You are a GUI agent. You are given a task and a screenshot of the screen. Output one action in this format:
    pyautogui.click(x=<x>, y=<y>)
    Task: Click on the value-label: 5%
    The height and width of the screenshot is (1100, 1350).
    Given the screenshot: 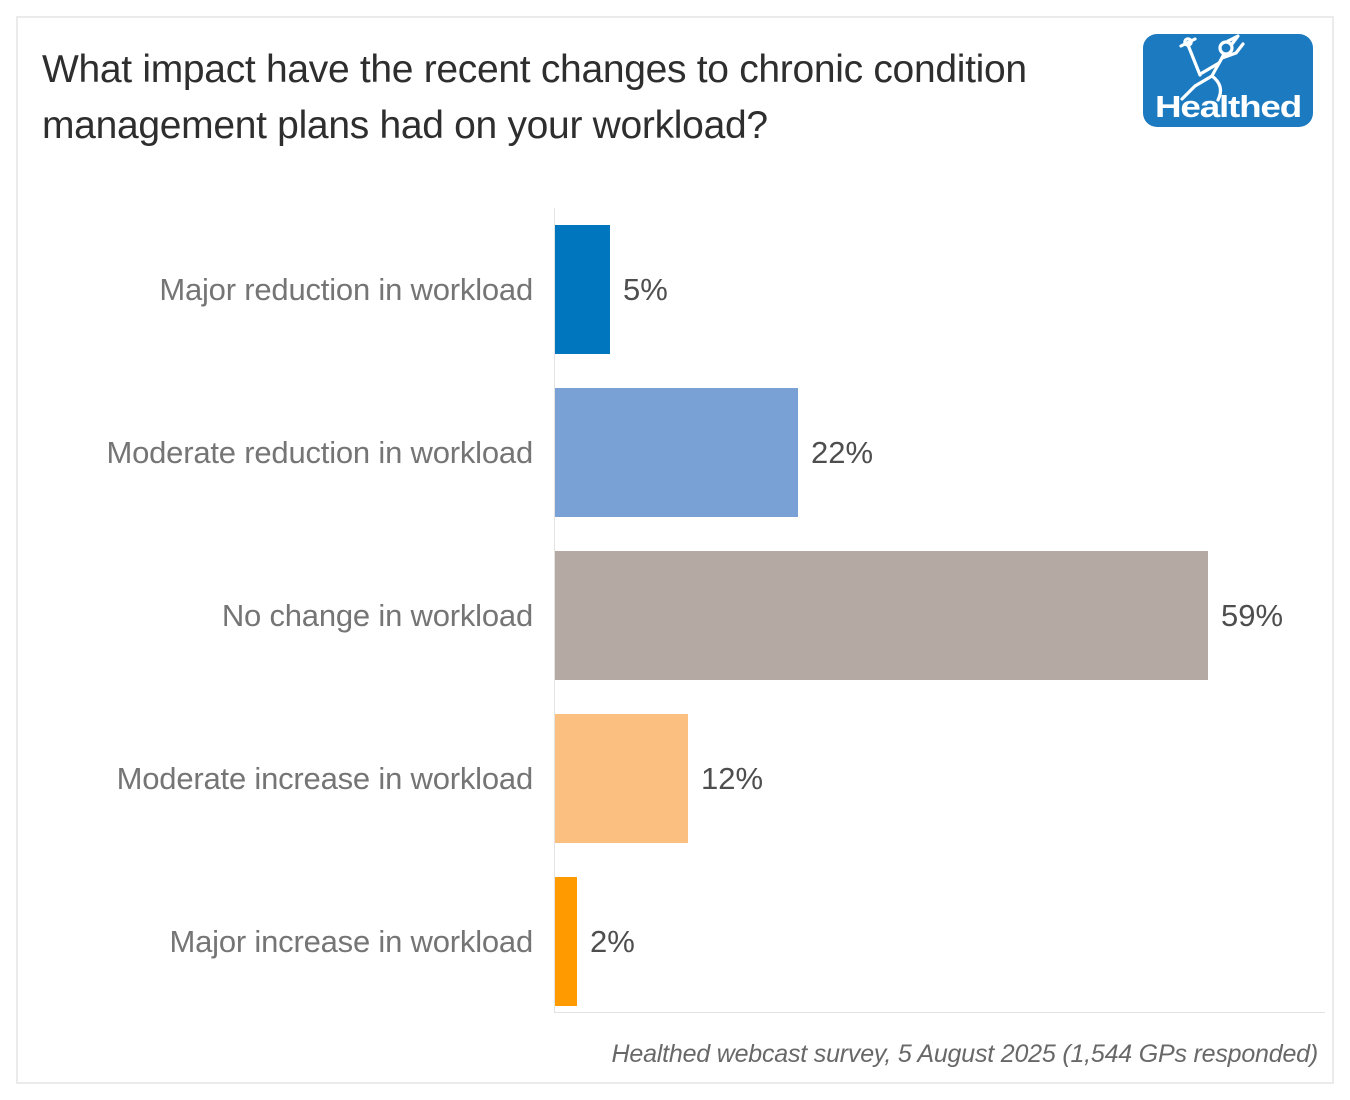 What is the action you would take?
    pyautogui.click(x=645, y=289)
    